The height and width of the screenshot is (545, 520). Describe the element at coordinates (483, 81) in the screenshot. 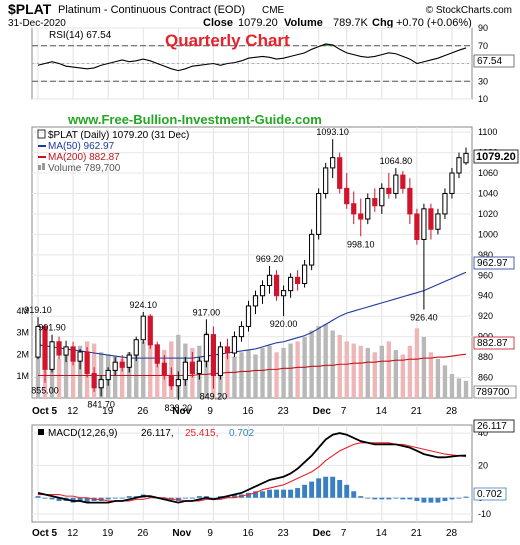

I see `rsi-tick-label: 30` at that location.